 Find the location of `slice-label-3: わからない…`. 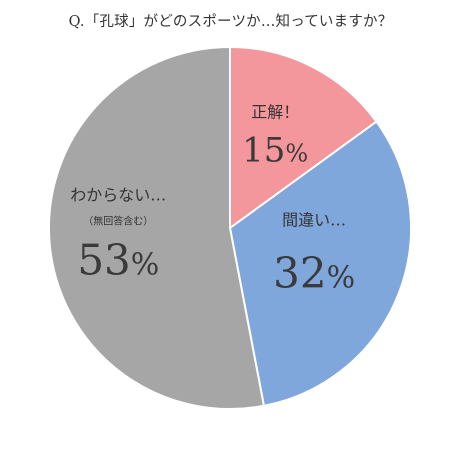

slice-label-3: わからない… is located at coordinates (118, 195).